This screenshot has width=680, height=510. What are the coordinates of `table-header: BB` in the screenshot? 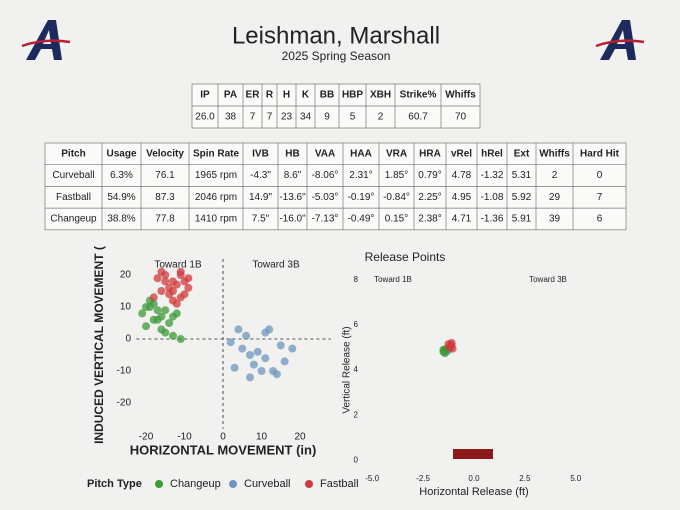 It's located at (327, 95).